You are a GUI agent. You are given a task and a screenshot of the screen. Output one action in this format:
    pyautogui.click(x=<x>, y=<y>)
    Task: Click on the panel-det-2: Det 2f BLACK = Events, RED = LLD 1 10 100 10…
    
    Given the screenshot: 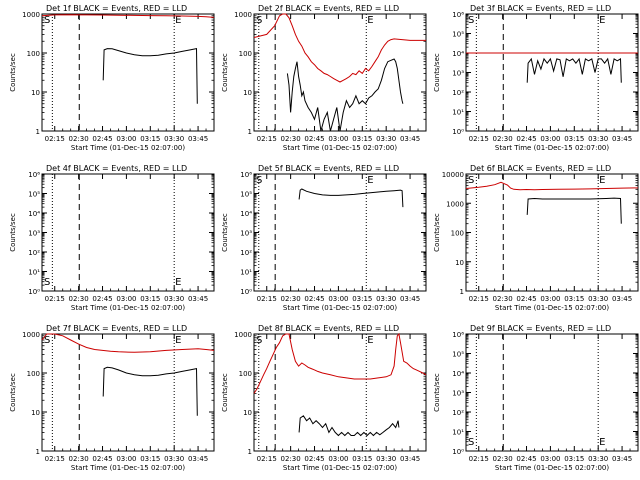 What is the action you would take?
    pyautogui.click(x=324, y=78)
    